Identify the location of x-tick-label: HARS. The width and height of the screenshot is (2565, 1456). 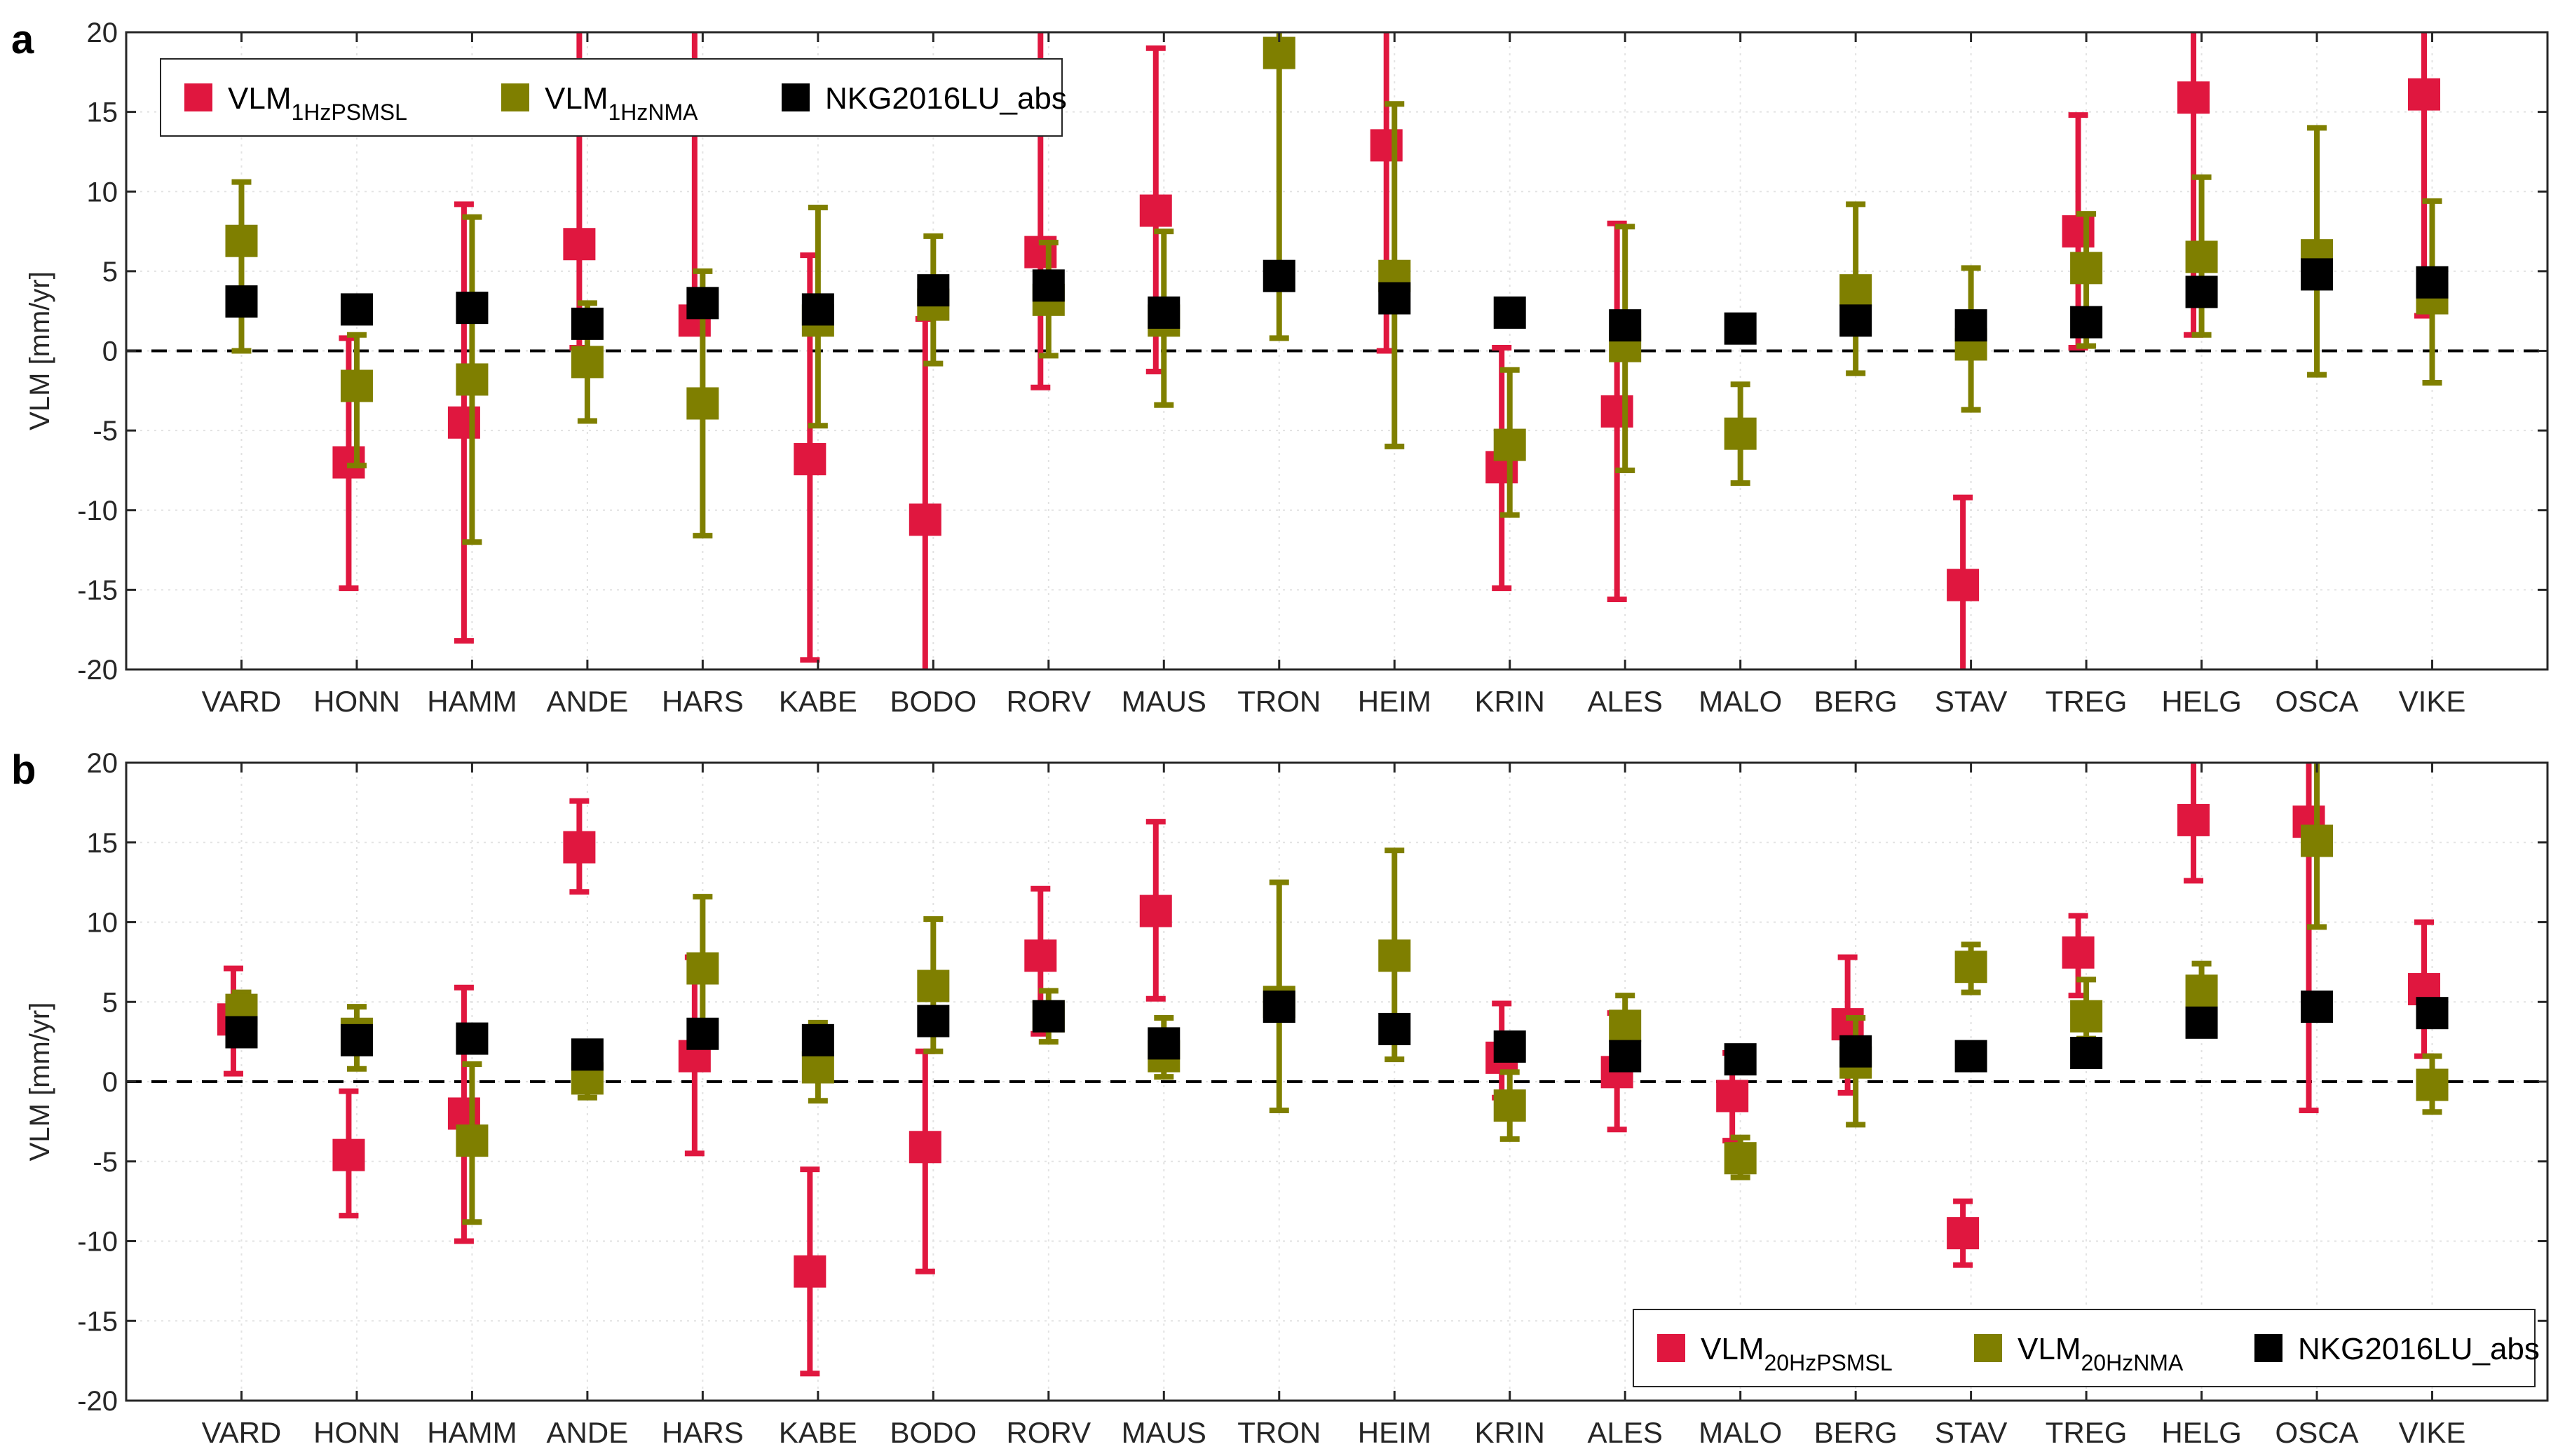
(703, 701).